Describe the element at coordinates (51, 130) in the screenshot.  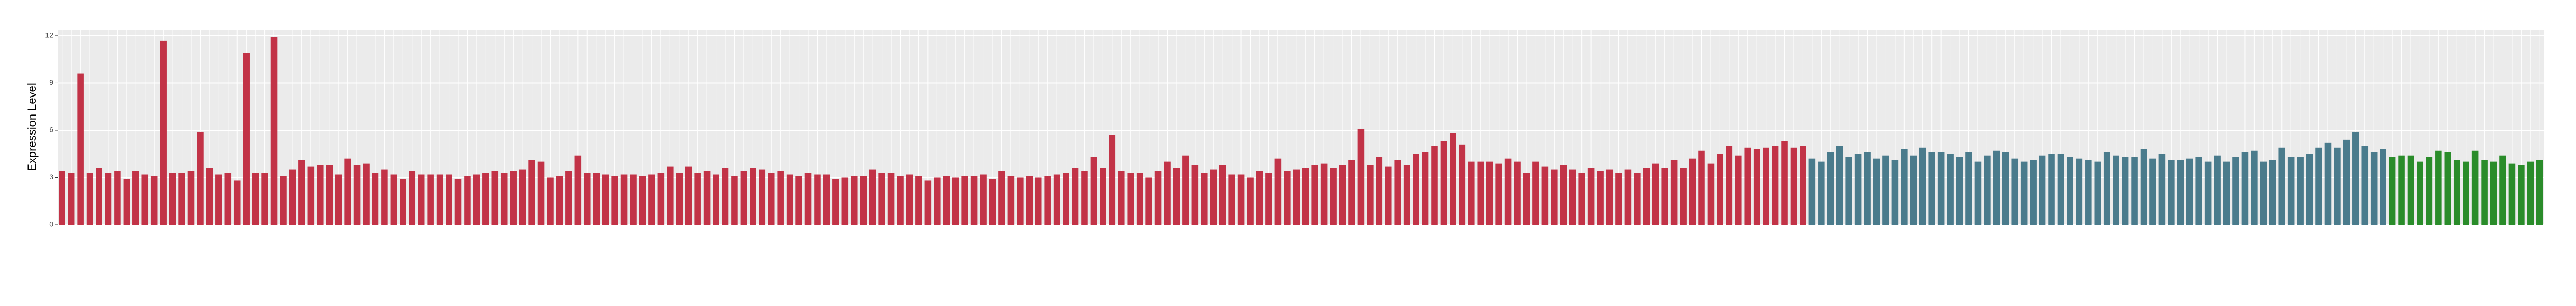
I see `y-tick-label: 6` at that location.